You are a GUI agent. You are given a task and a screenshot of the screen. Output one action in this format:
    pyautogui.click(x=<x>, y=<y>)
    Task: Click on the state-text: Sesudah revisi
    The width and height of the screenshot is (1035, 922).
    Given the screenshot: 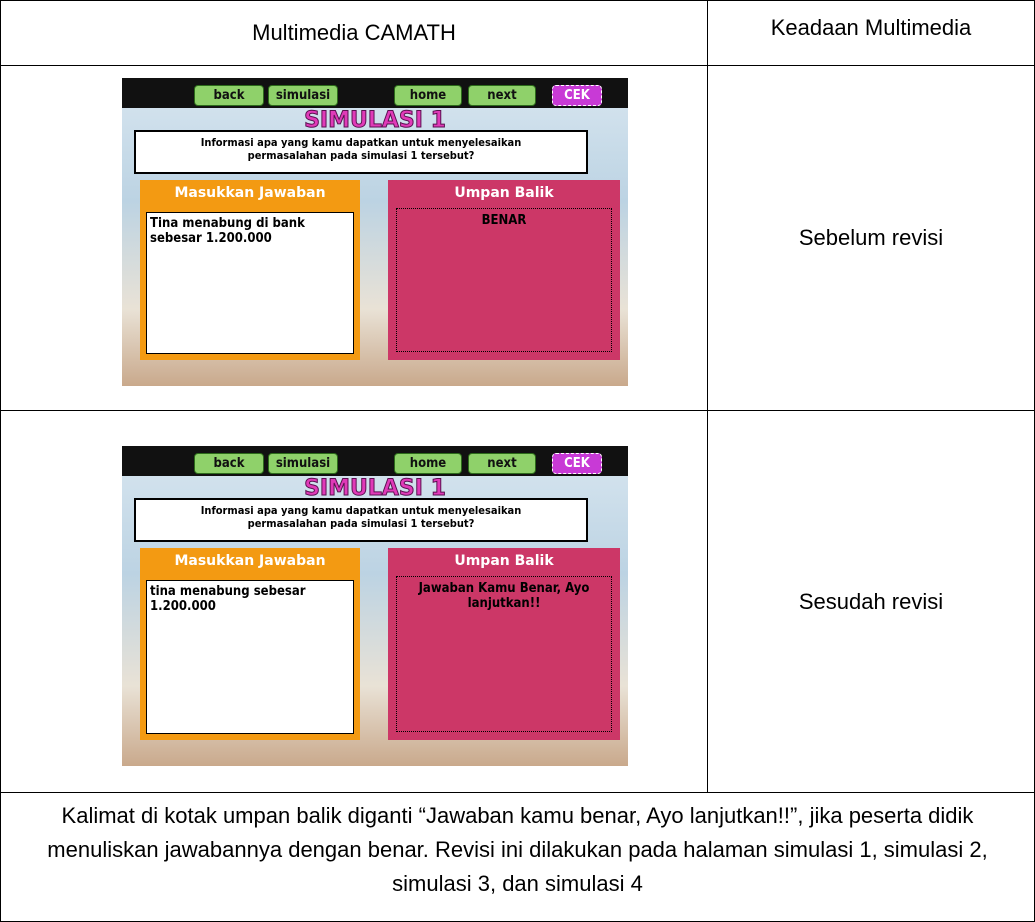 What is the action you would take?
    pyautogui.click(x=871, y=601)
    